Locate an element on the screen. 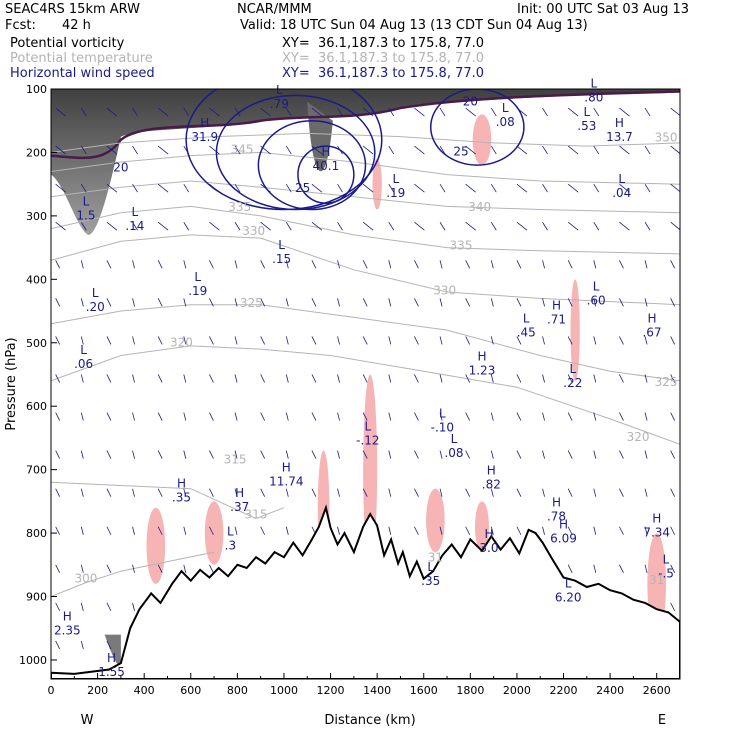 The image size is (740, 740). field-theta-name: Potential temperature is located at coordinates (81, 58).